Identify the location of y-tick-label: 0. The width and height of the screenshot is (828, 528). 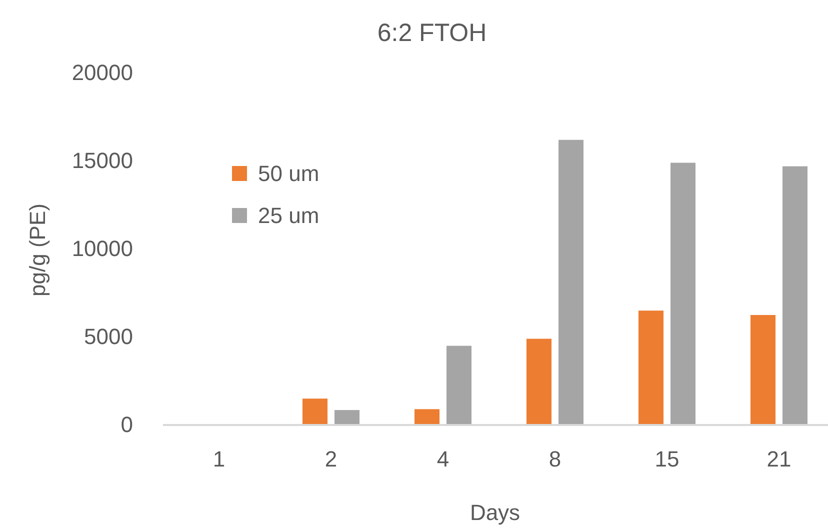
(126, 425).